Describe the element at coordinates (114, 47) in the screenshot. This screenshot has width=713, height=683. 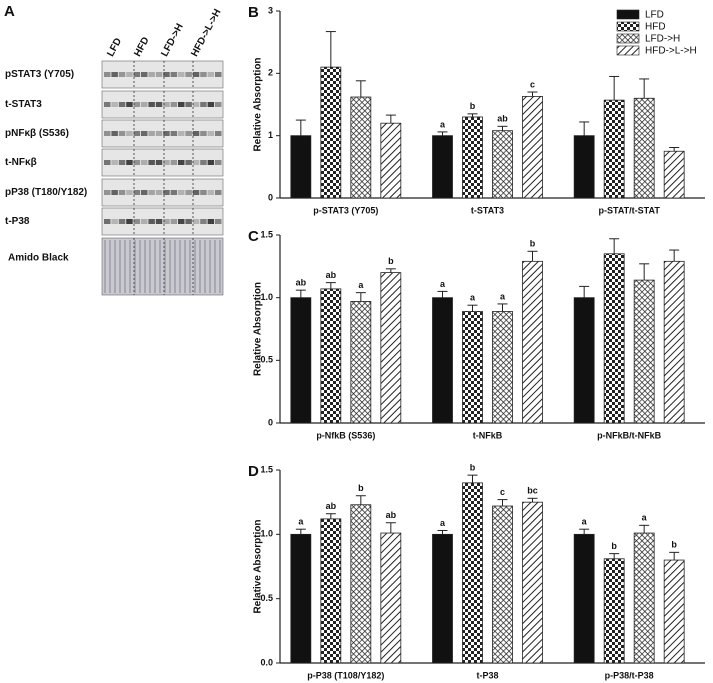
I see `lane-label: LFD` at that location.